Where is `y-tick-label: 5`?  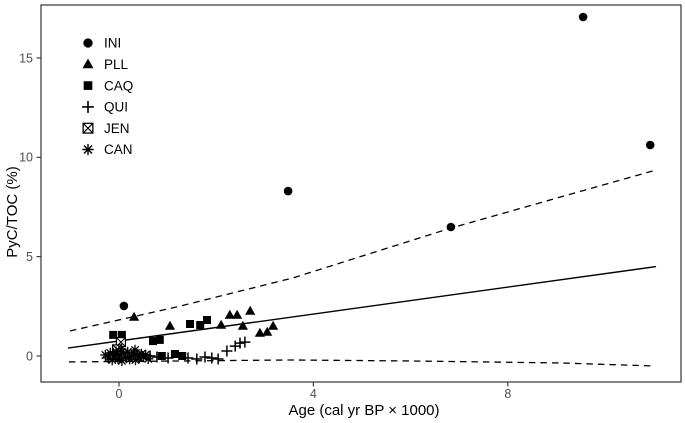 y-tick-label: 5 is located at coordinates (29, 257).